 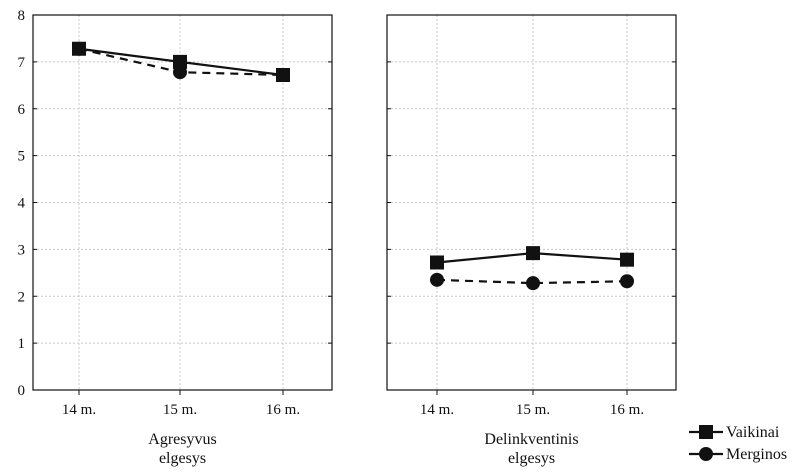 I want to click on legend-item-merginos: Merginos, so click(x=738, y=454).